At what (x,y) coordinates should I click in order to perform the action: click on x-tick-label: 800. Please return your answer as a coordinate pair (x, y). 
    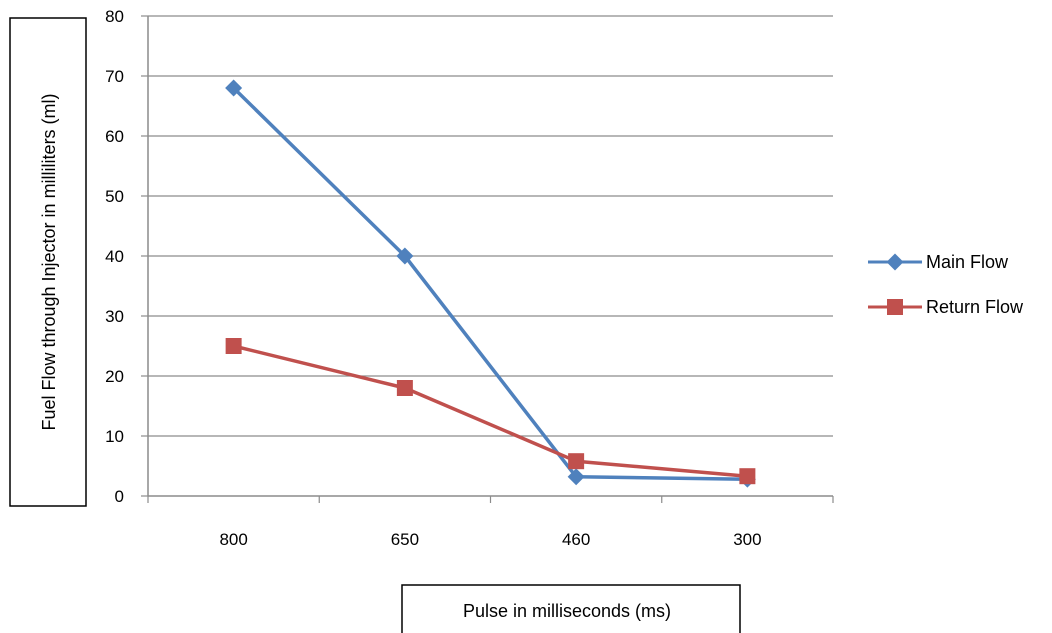
    Looking at the image, I should click on (233, 539).